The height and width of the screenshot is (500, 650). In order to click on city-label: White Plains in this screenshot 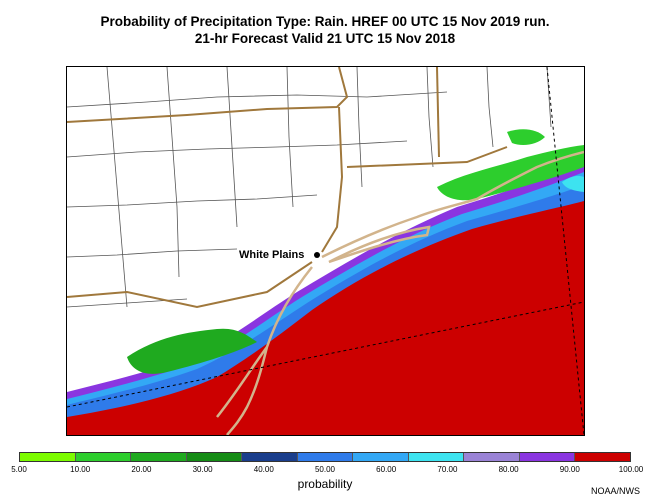, I will do `click(272, 255)`.